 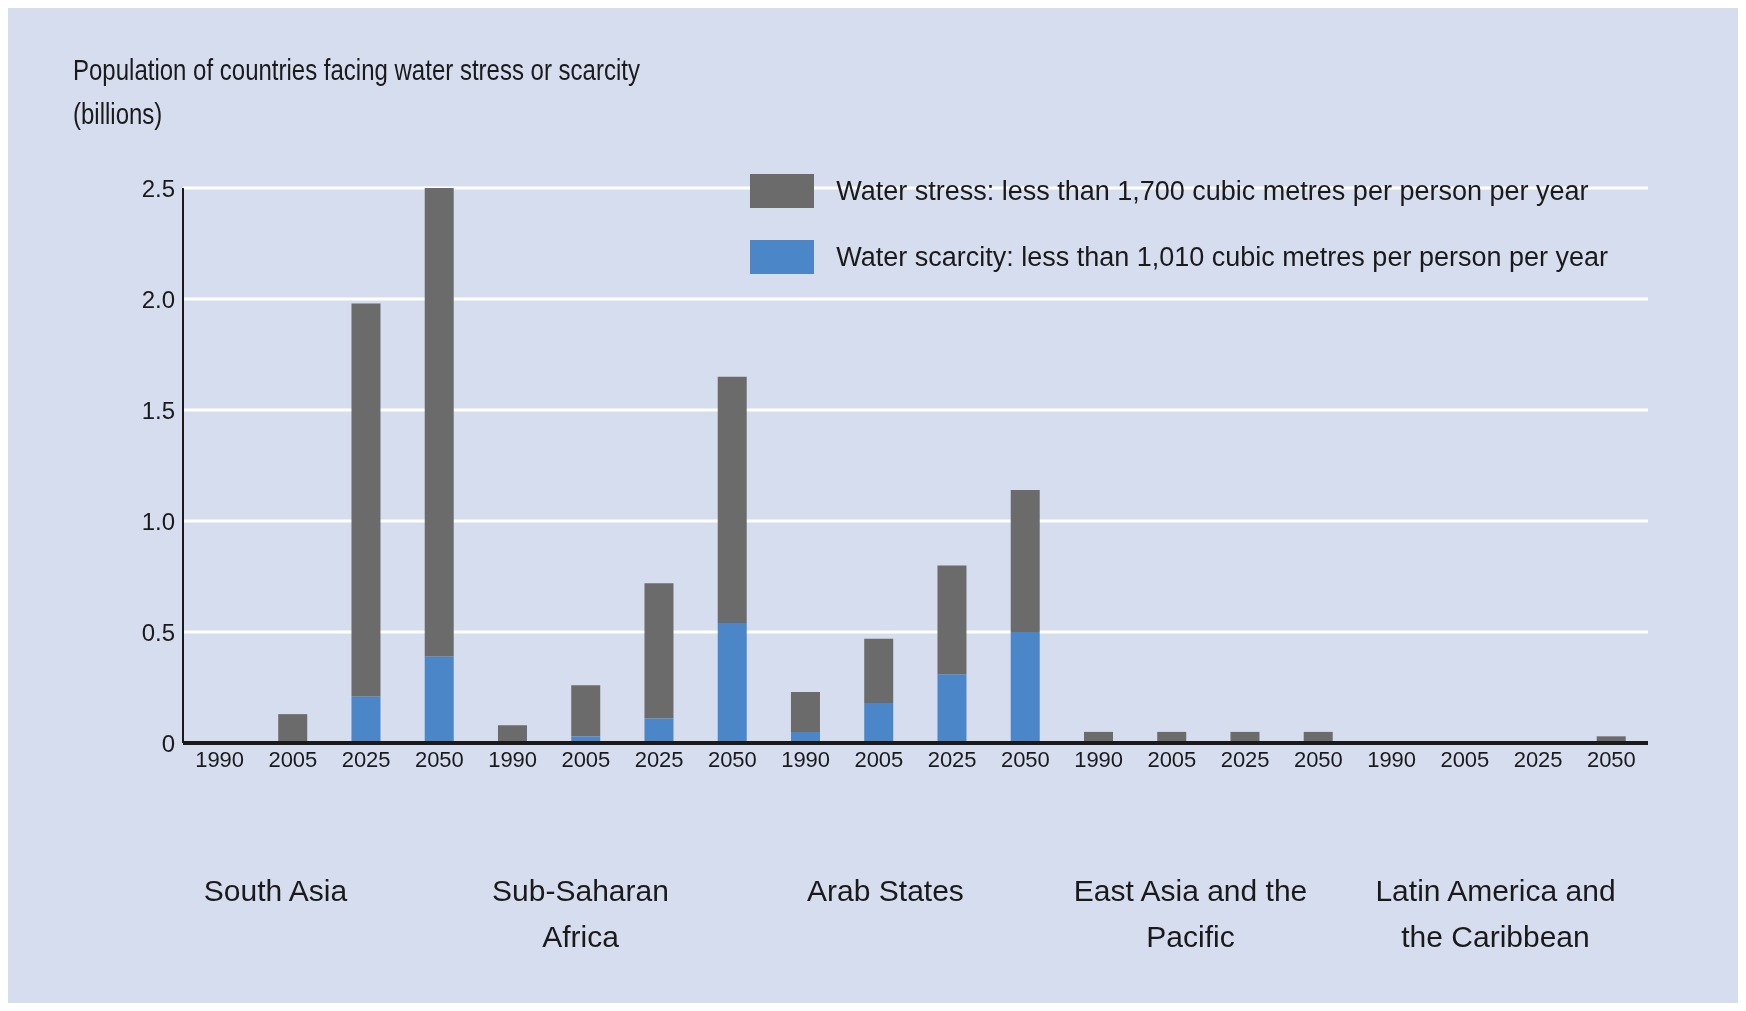 What do you see at coordinates (885, 891) in the screenshot?
I see `text: Arab States` at bounding box center [885, 891].